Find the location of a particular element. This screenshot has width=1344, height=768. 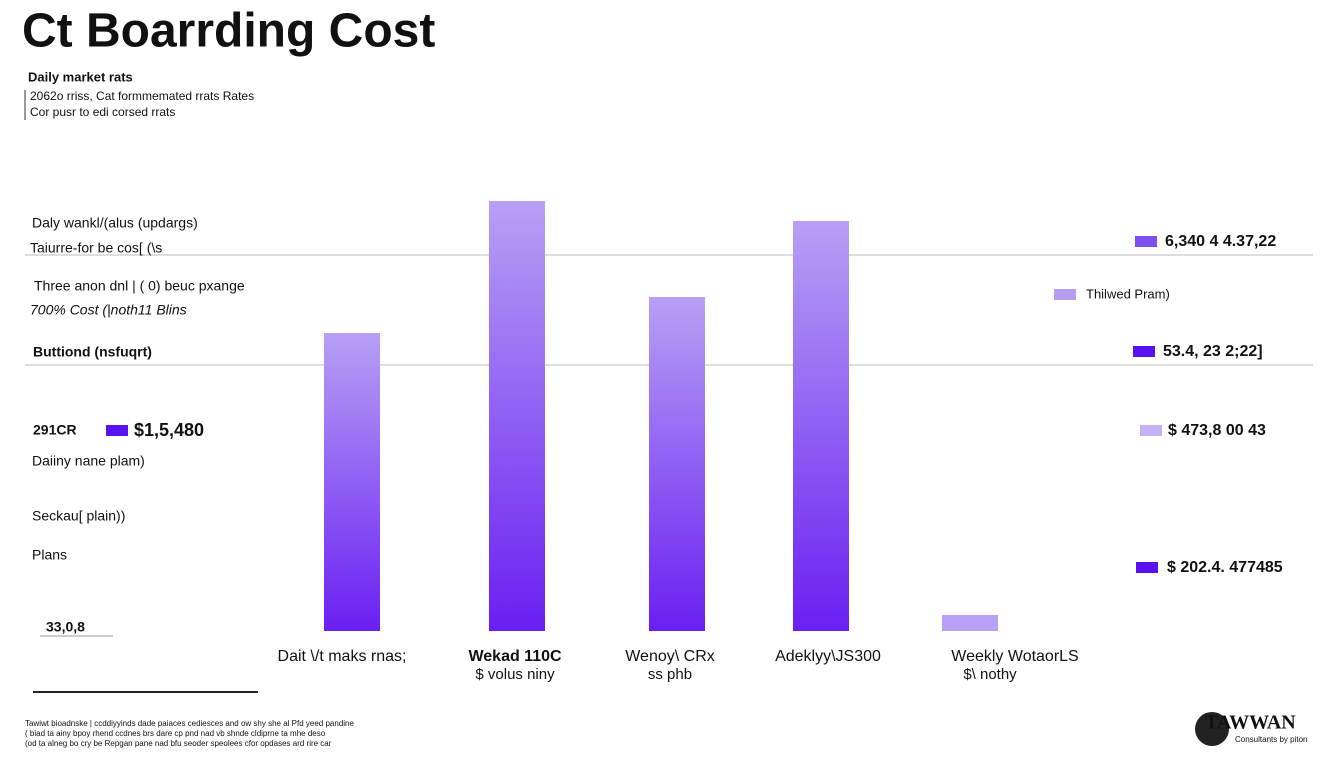

left-item-label: 291CR is located at coordinates (55, 430).